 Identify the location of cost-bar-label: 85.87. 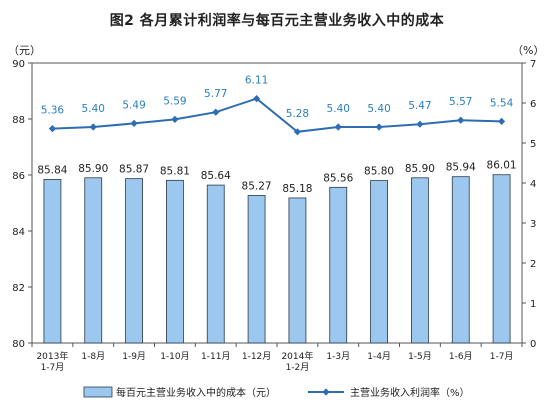
(134, 170).